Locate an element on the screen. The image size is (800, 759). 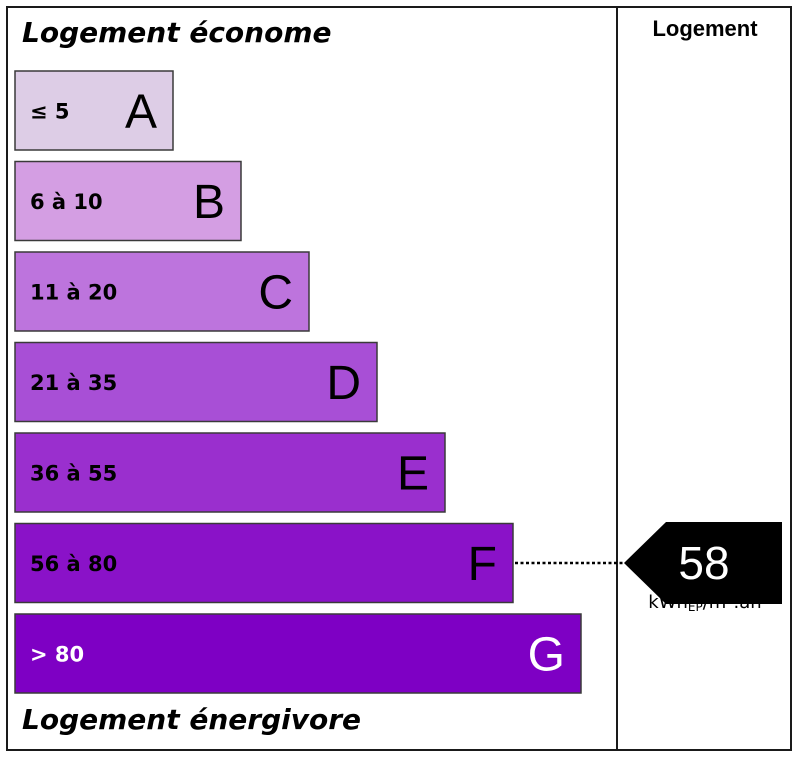
range-label-g: > 80 is located at coordinates (57, 655).